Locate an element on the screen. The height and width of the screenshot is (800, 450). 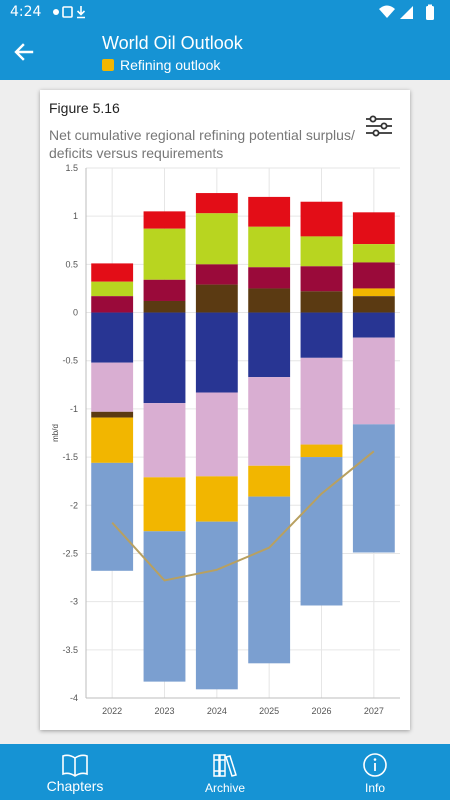
app-bar: World Oil Outlook Refining outlook is located at coordinates (225, 53).